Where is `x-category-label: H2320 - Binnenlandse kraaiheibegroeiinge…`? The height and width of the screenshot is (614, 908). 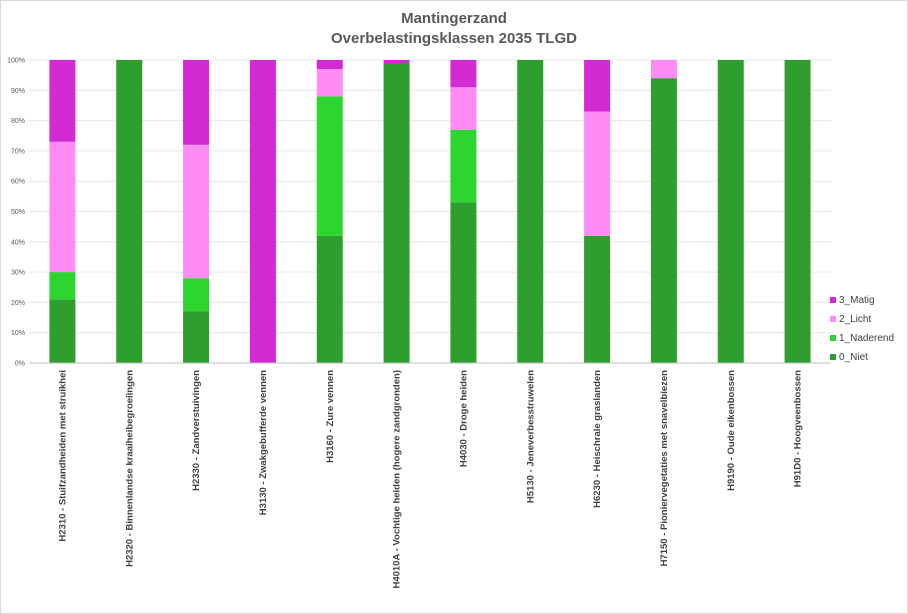 x-category-label: H2320 - Binnenlandse kraaiheibegroeiinge… is located at coordinates (129, 468).